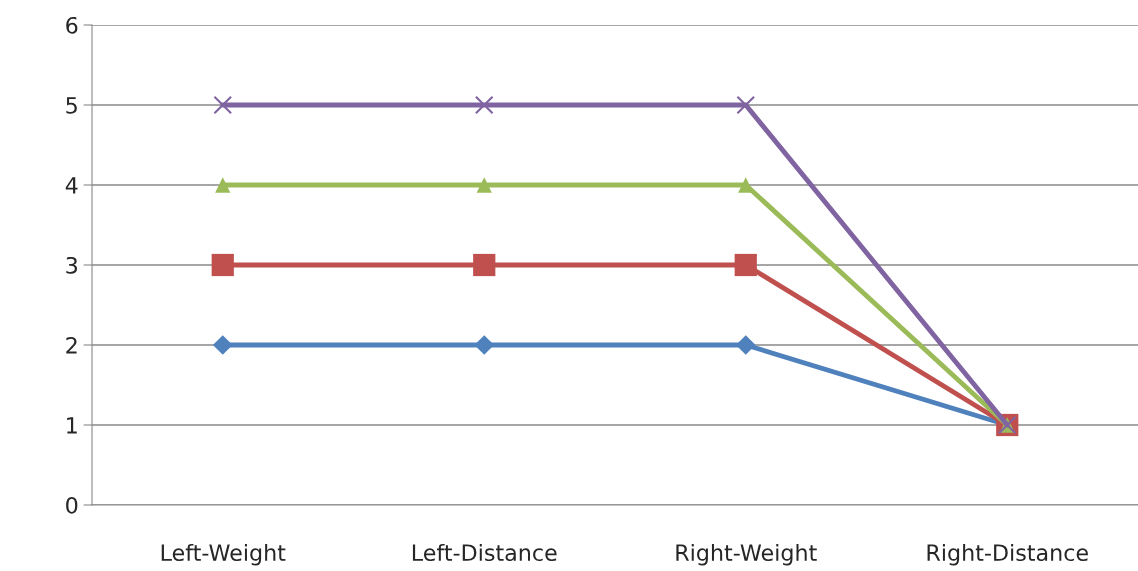 Image resolution: width=1138 pixels, height=571 pixels. Describe the element at coordinates (71, 345) in the screenshot. I see `y-tick-label: 2` at that location.